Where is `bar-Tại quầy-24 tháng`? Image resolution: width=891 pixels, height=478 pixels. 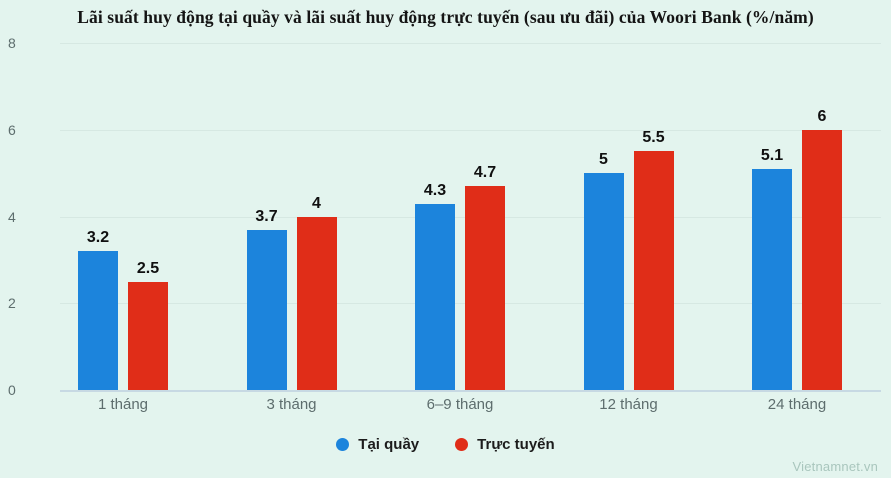 bar-Tại quầy-24 tháng is located at coordinates (772, 279).